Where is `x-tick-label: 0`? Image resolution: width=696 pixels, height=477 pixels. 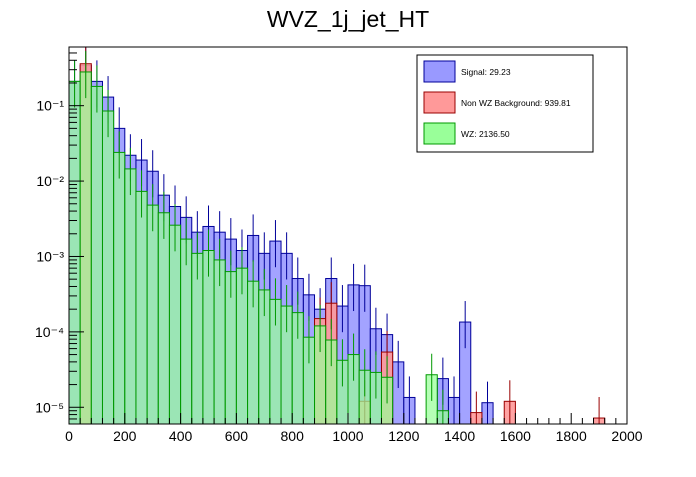
x-tick-label: 0 is located at coordinates (69, 436).